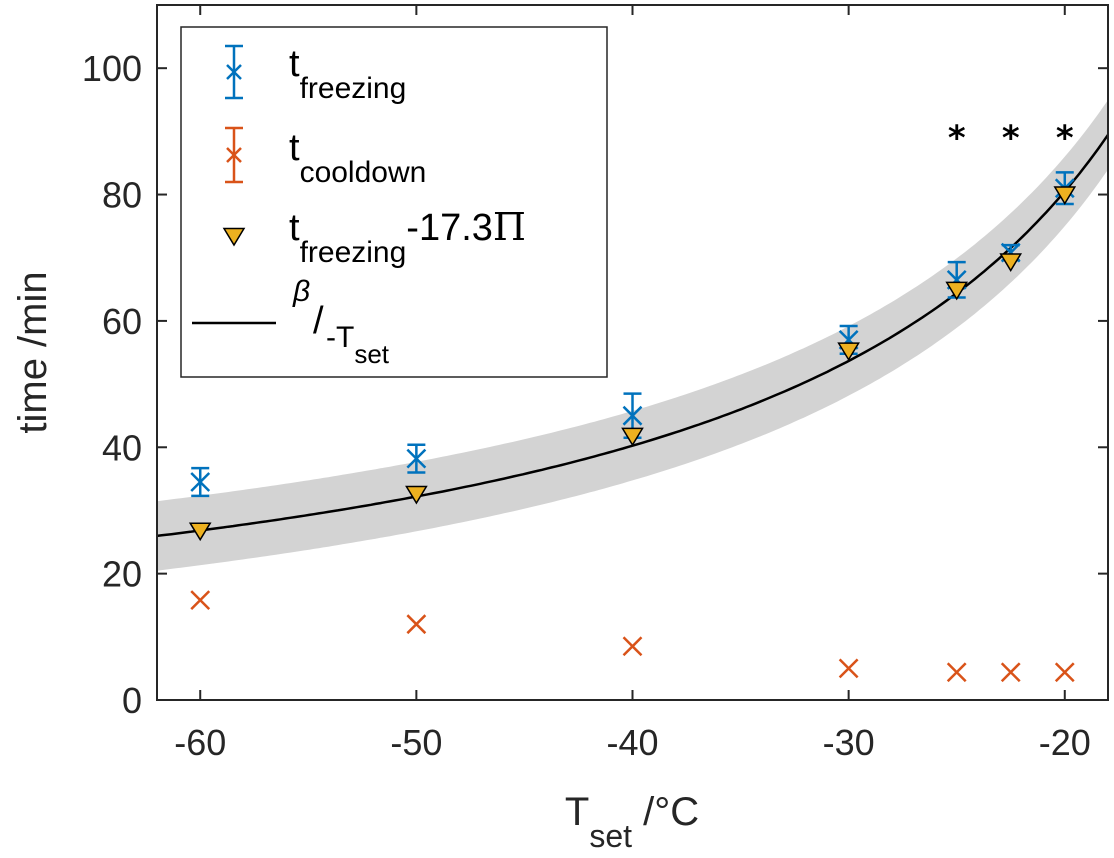 The height and width of the screenshot is (858, 1114). What do you see at coordinates (353, 252) in the screenshot?
I see `legend-label-corrected-sub: freezing` at bounding box center [353, 252].